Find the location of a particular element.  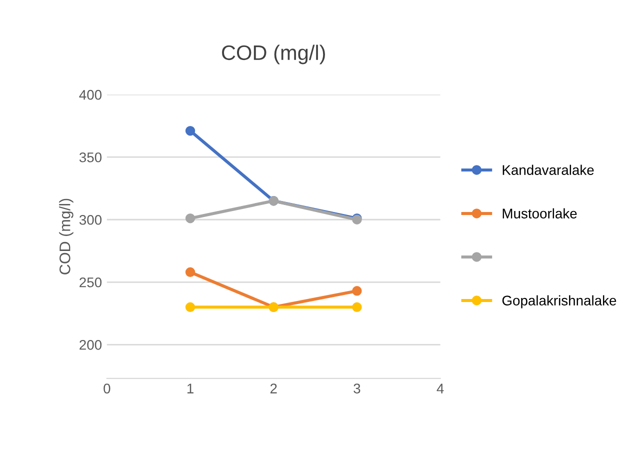

legend-label: Mustoorlake is located at coordinates (539, 213).